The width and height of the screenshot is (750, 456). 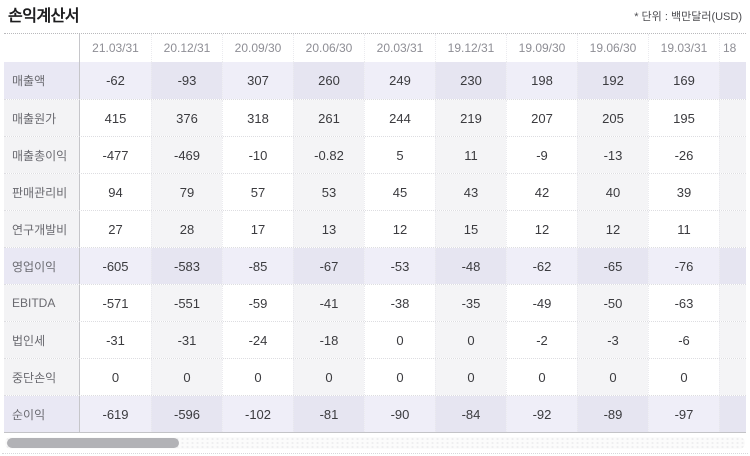 I want to click on value-cell: -41, so click(x=328, y=303).